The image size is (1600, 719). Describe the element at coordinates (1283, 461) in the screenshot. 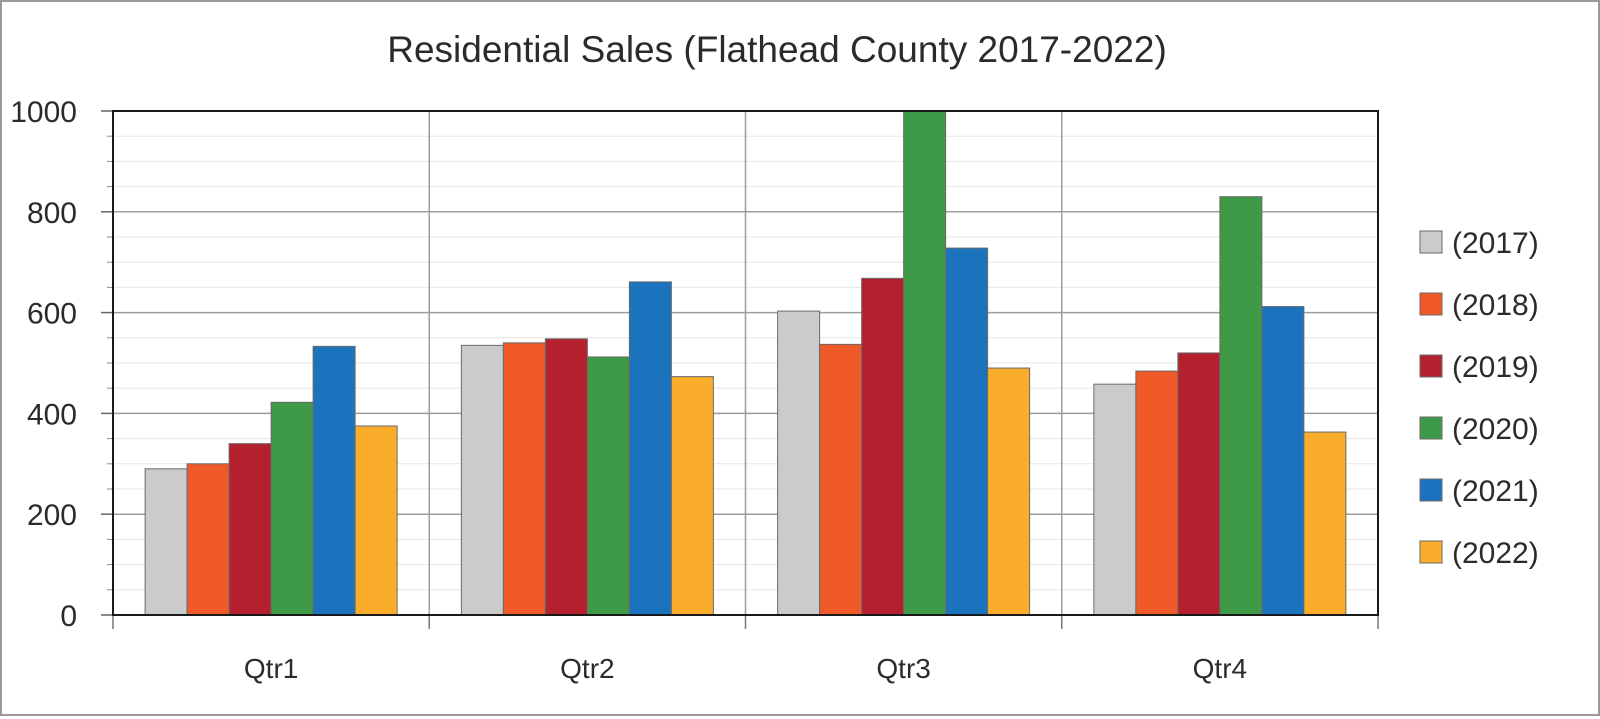

I see `bar-qtr4-2021` at that location.